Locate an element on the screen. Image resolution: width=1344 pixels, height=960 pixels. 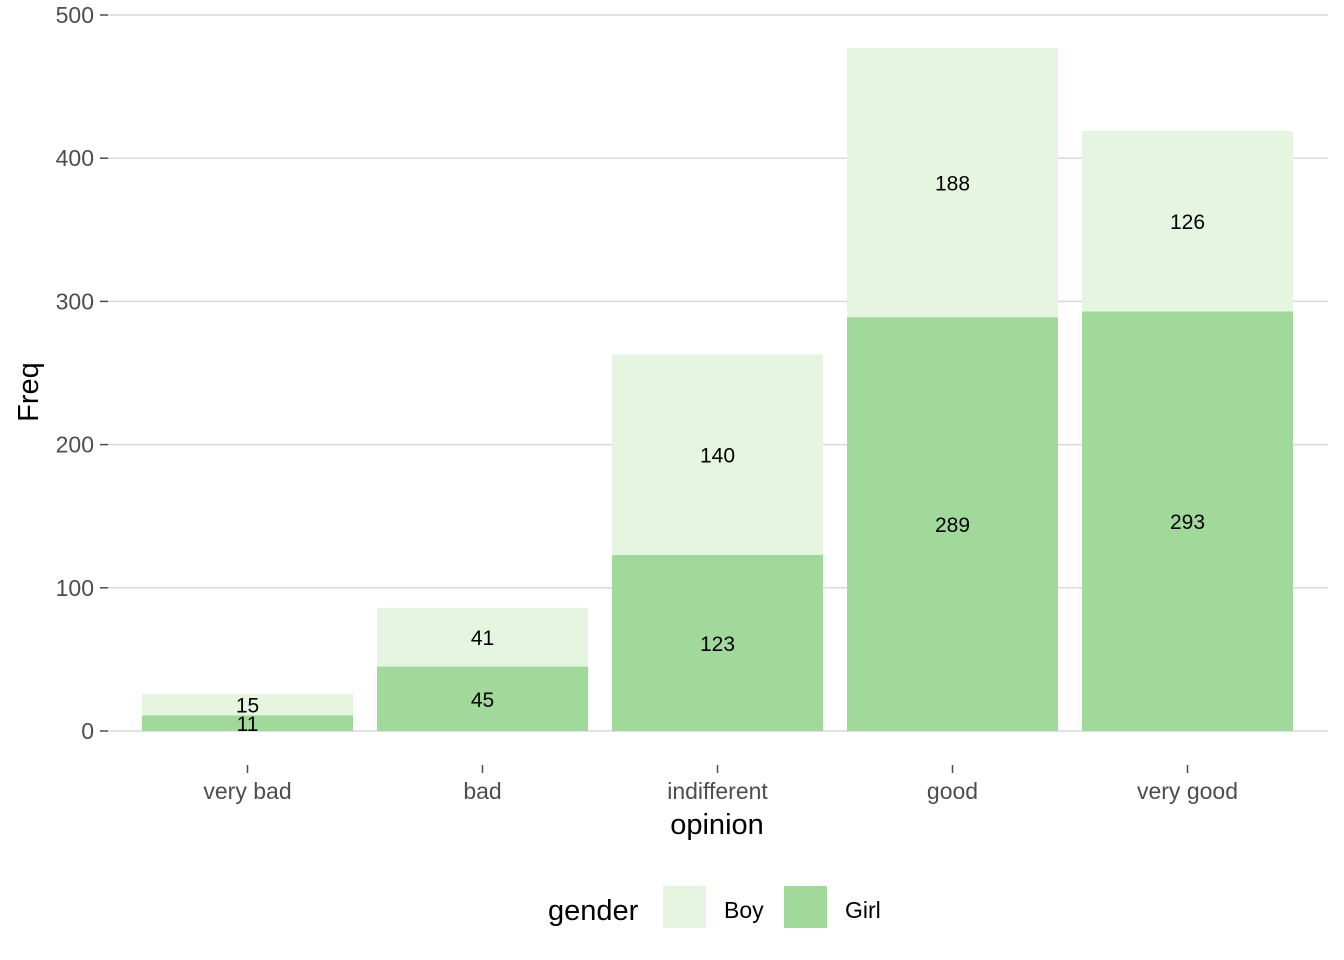
bar-good-boy is located at coordinates (952, 182).